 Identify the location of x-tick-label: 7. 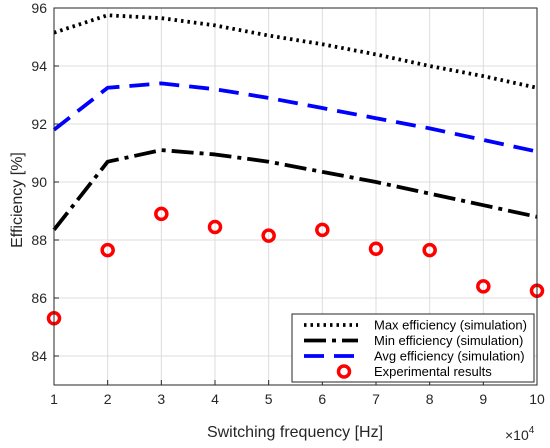
(376, 399).